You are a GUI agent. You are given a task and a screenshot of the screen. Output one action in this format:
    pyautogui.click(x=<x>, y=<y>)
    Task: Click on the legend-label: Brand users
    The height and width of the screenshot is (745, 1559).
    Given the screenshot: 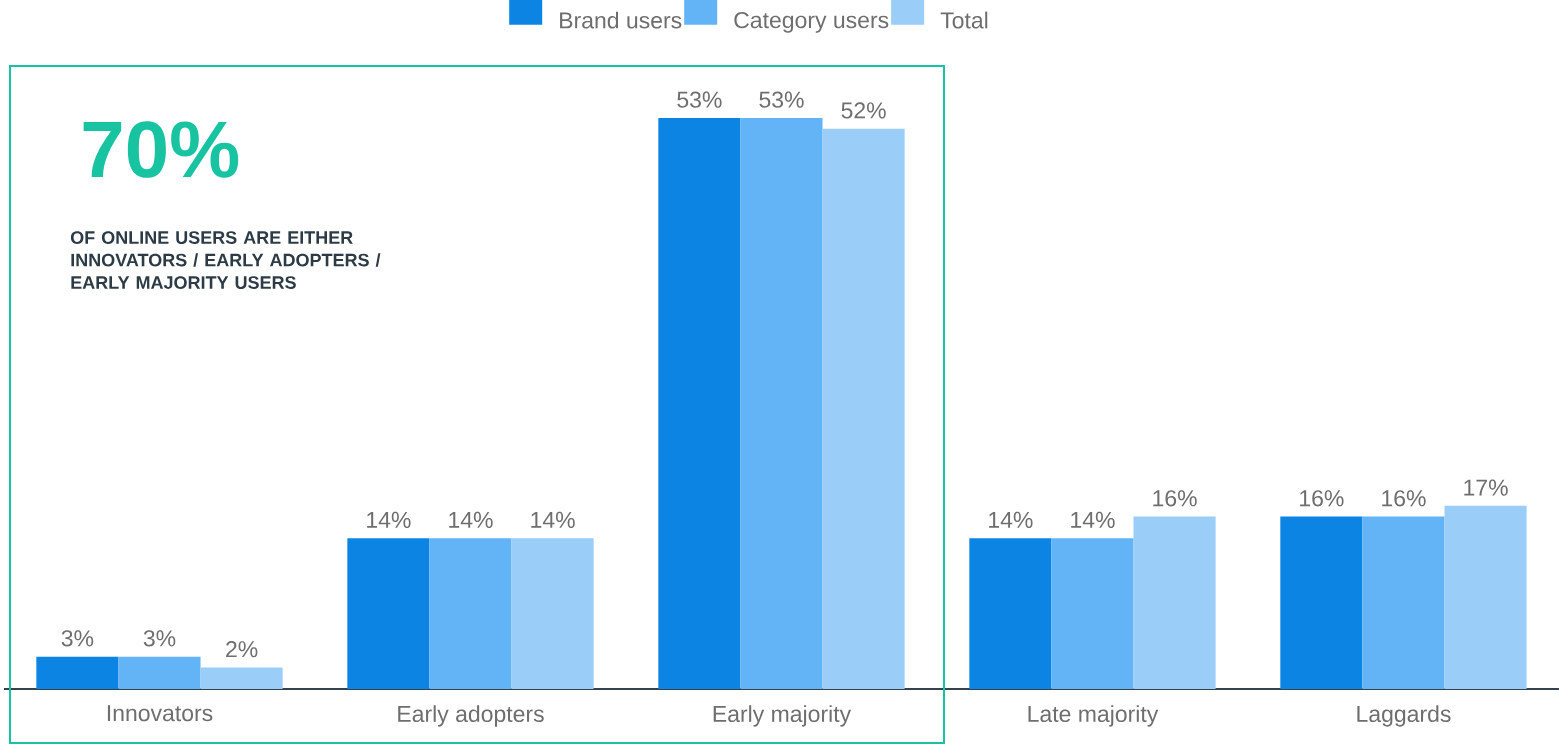 What is the action you would take?
    pyautogui.click(x=621, y=20)
    